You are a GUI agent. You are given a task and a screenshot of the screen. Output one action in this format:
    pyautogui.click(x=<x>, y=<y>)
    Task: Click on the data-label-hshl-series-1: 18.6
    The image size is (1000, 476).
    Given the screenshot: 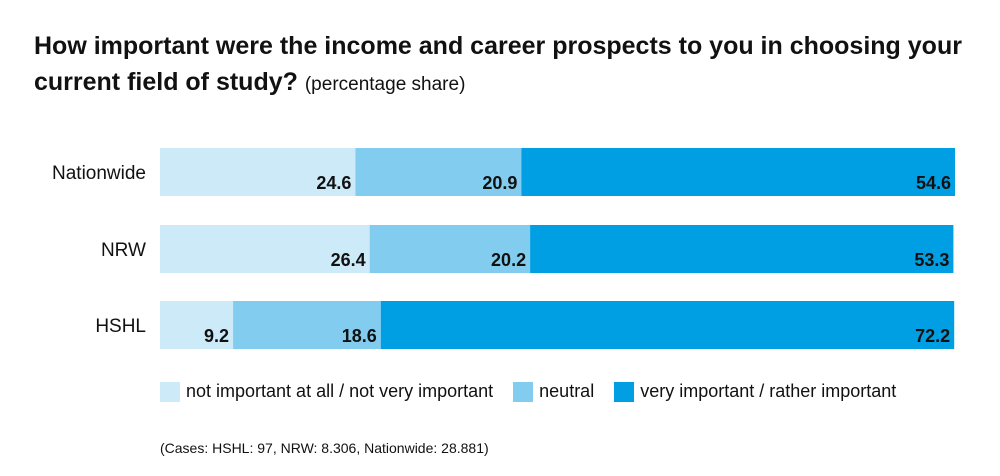 What is the action you would take?
    pyautogui.click(x=359, y=336)
    